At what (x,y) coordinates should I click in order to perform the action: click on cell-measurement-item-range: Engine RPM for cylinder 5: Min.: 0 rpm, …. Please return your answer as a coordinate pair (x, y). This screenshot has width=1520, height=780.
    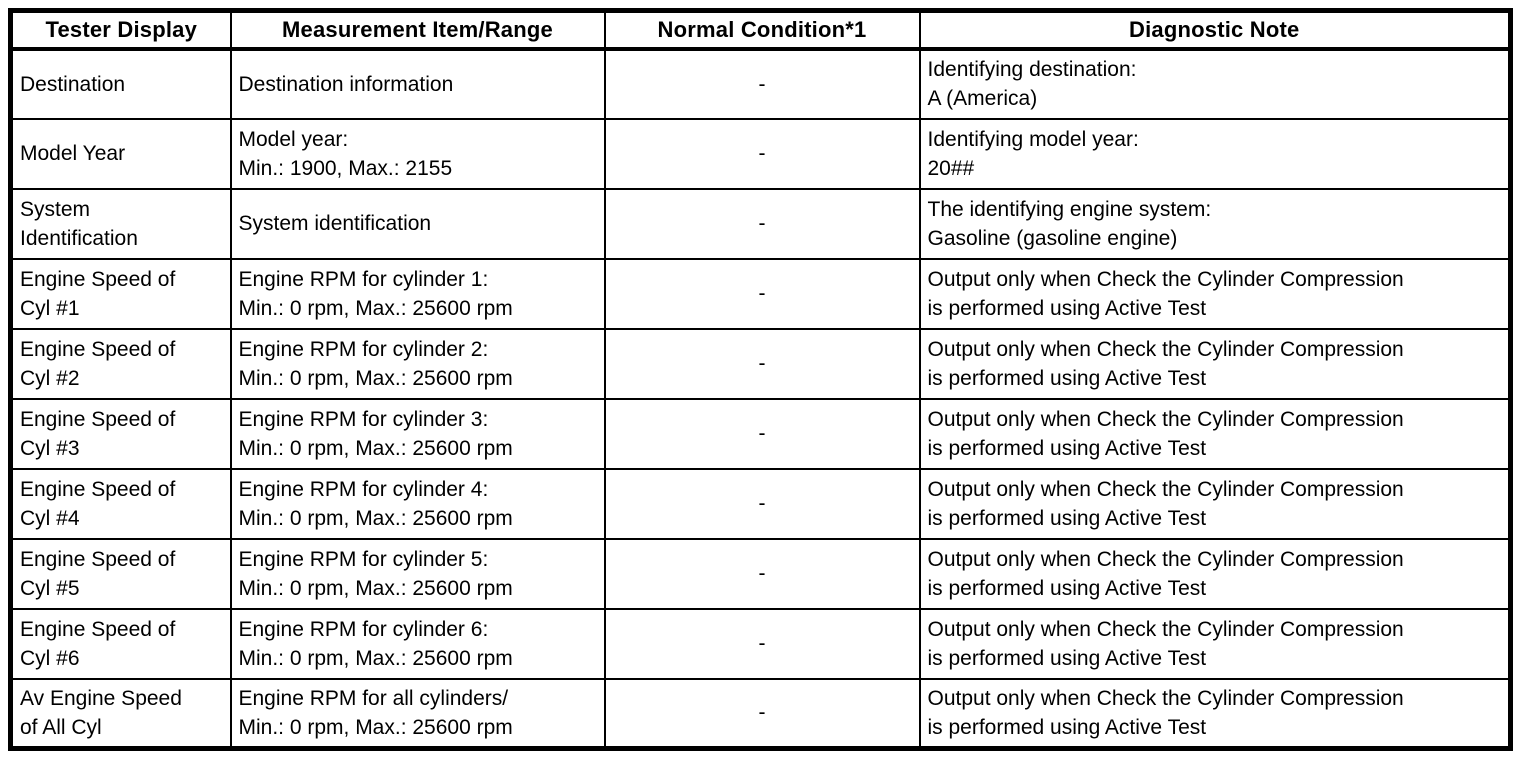
    Looking at the image, I should click on (417, 573).